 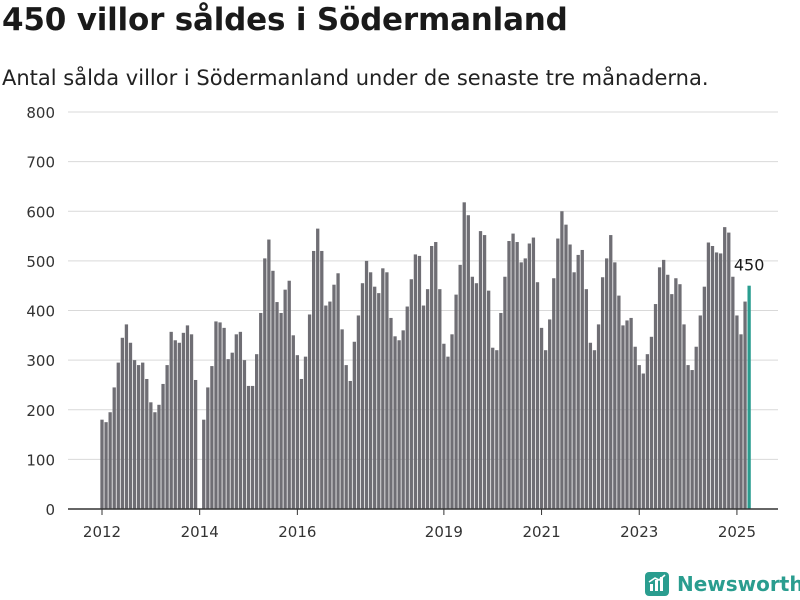 What do you see at coordinates (40, 212) in the screenshot?
I see `y-tick-label: 600` at bounding box center [40, 212].